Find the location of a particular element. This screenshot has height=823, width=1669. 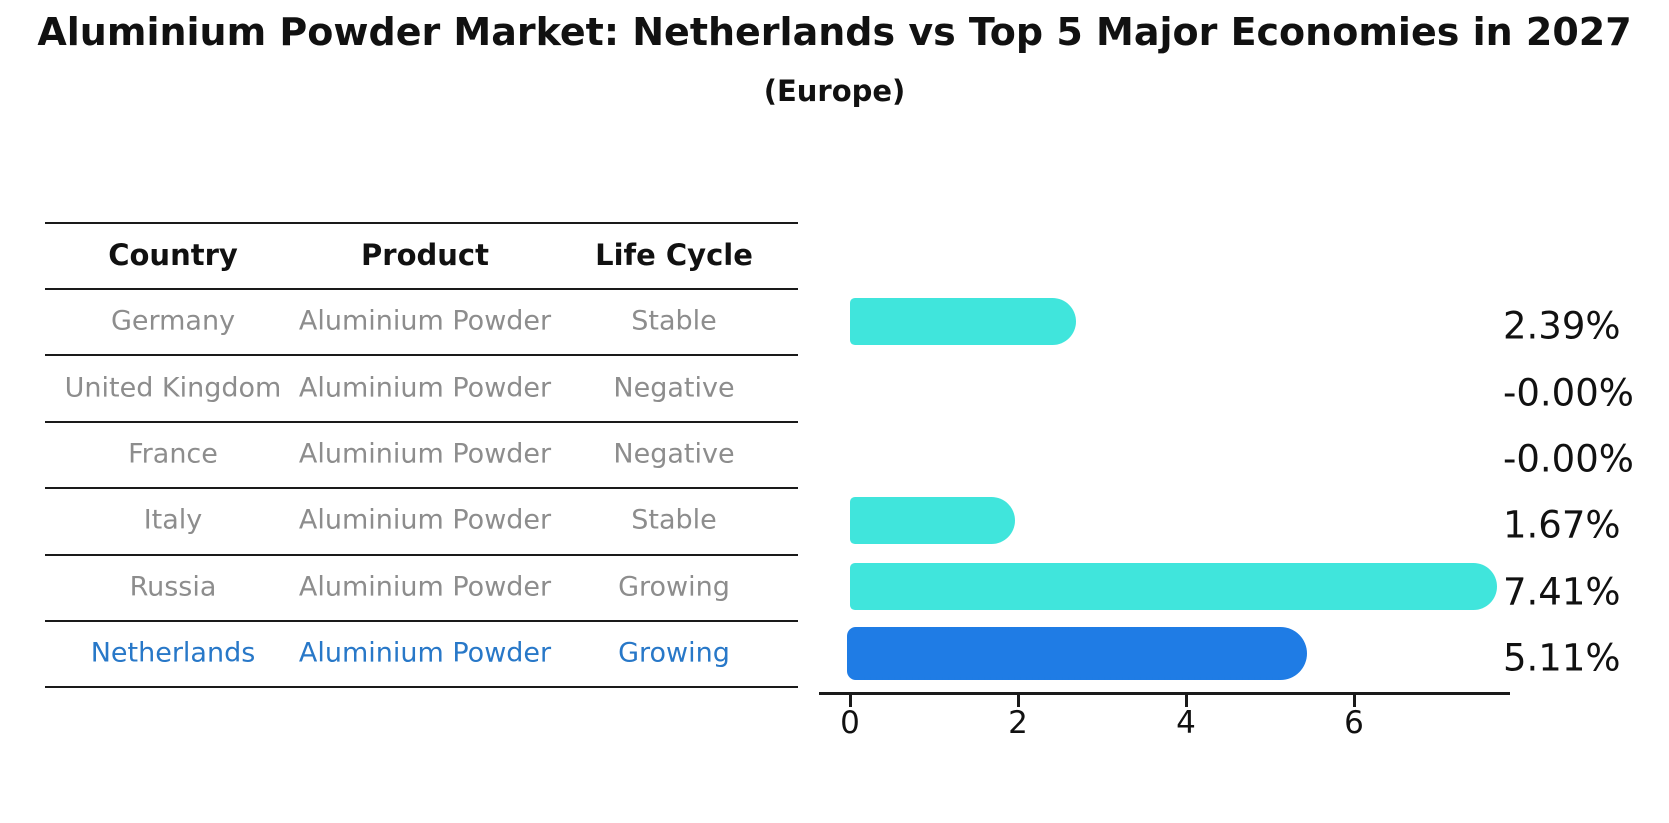

bar-italy is located at coordinates (933, 520).